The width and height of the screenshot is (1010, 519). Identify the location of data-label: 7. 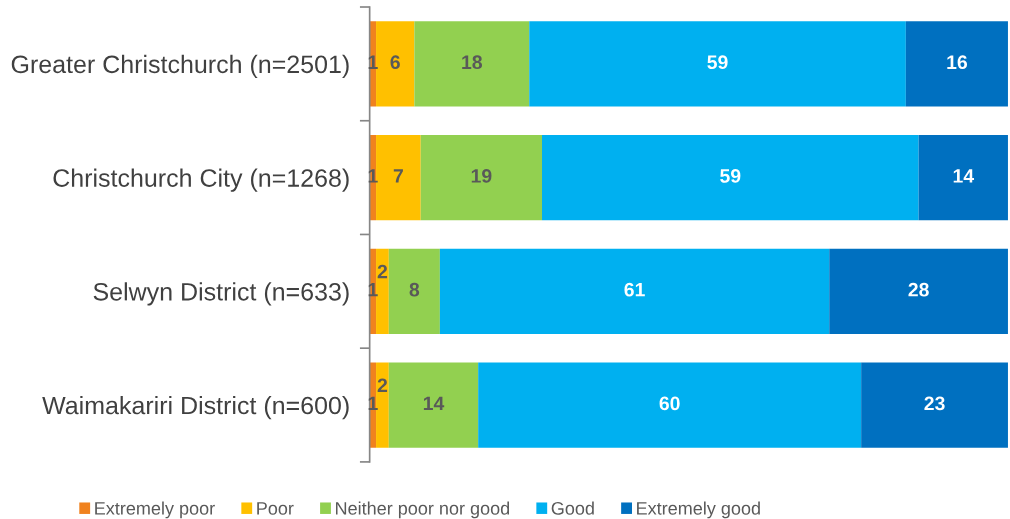
(398, 176).